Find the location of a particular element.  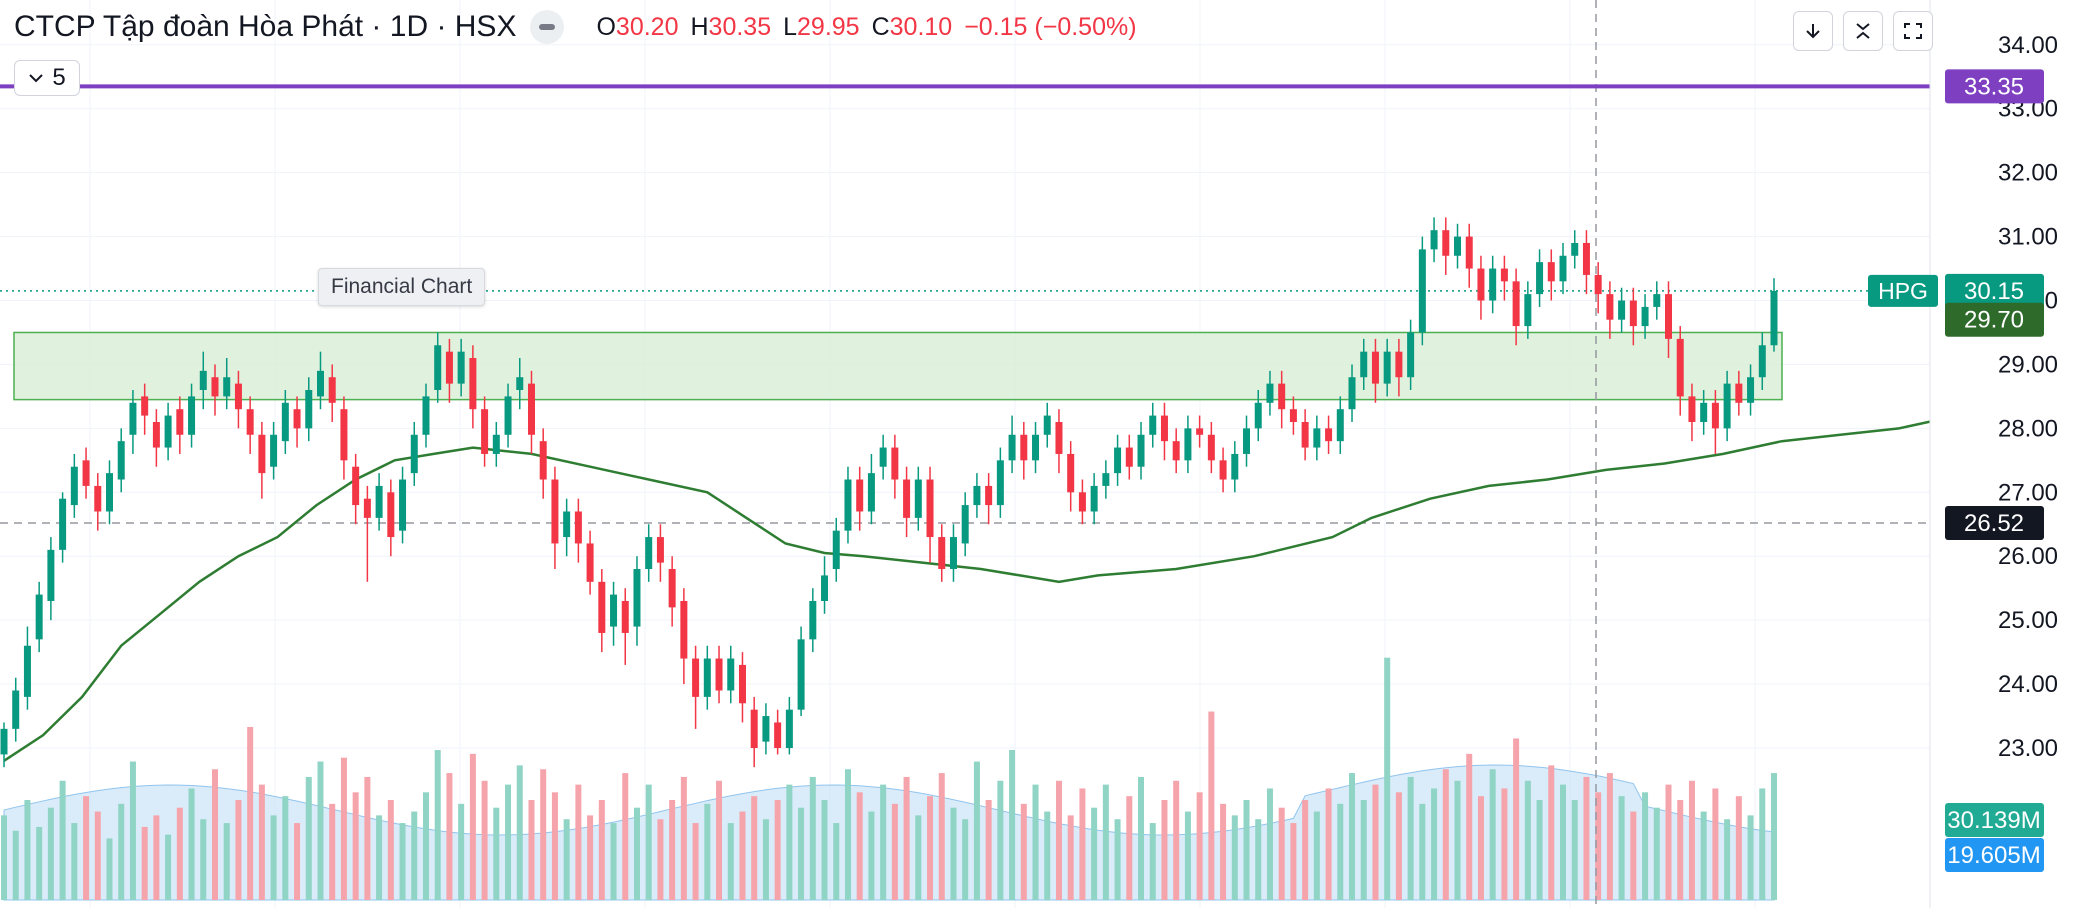

symbol-title: CTCP Tập đoàn Hòa Phát · 1D · HSX is located at coordinates (265, 26).